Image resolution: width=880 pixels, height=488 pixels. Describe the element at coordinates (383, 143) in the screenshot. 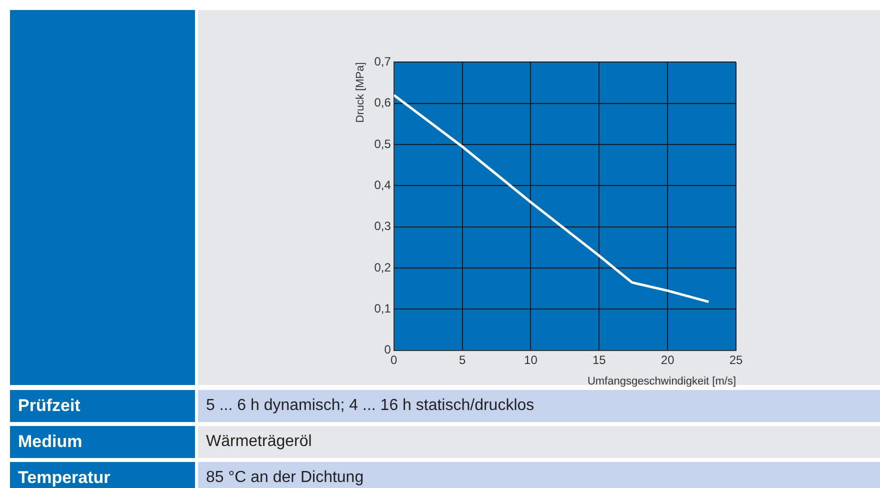

I see `y-tick-label: 0,5` at that location.